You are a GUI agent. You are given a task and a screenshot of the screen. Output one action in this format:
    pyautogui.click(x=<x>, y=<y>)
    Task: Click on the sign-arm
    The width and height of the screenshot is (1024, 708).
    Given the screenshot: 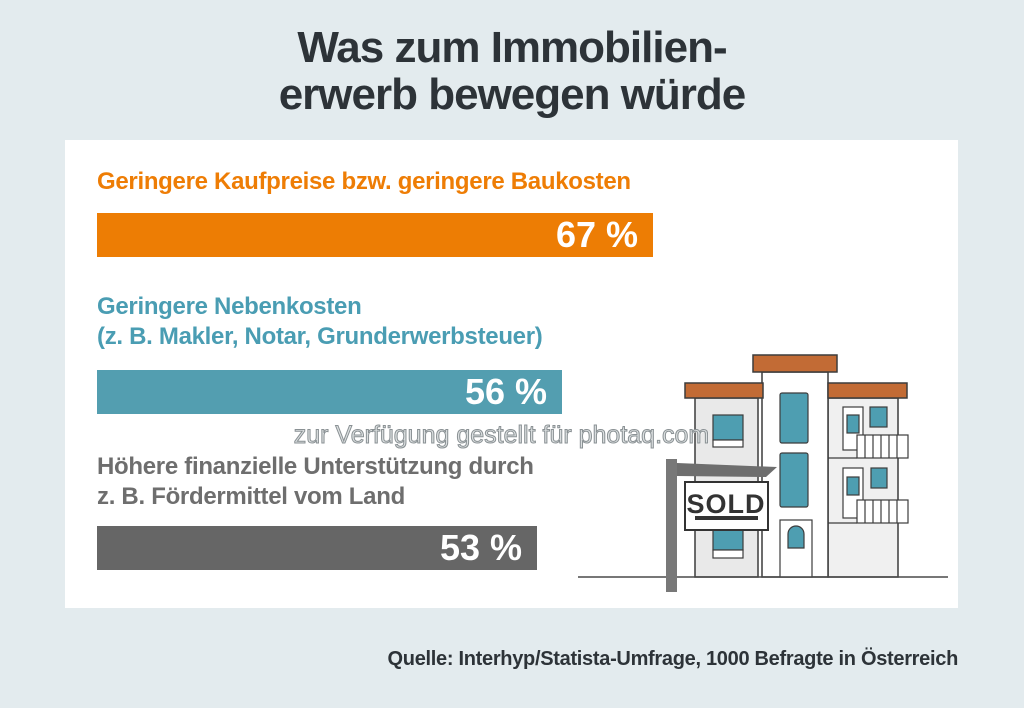 What is the action you would take?
    pyautogui.click(x=727, y=470)
    